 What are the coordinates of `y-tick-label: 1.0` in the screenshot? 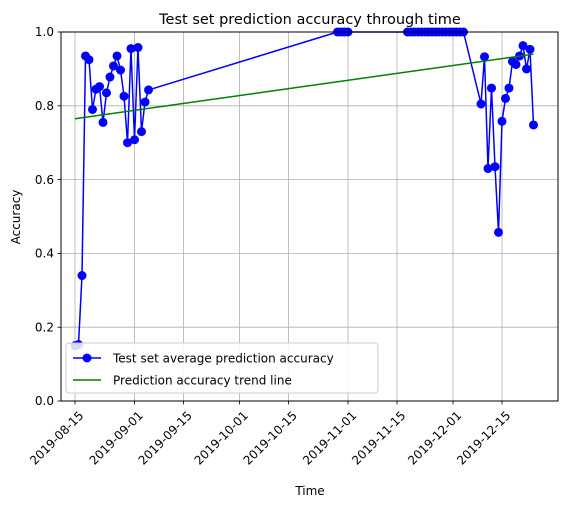 It's located at (44, 32).